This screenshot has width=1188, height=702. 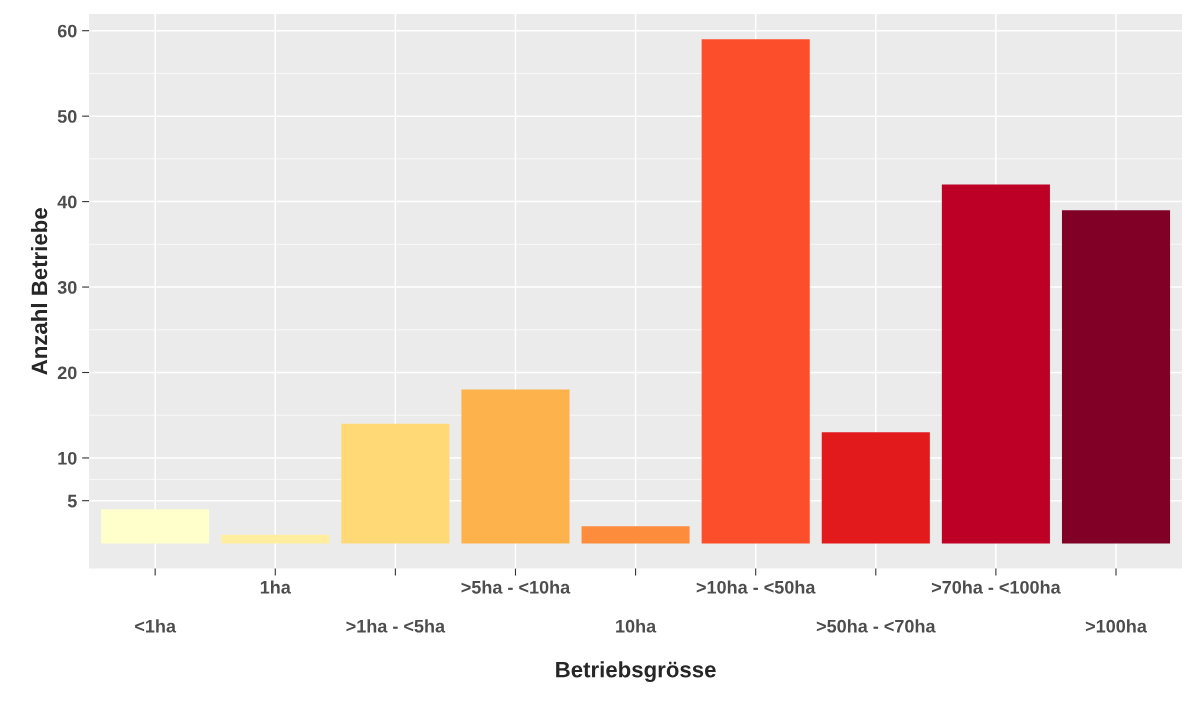 What do you see at coordinates (67, 458) in the screenshot?
I see `y-tick-label: 10` at bounding box center [67, 458].